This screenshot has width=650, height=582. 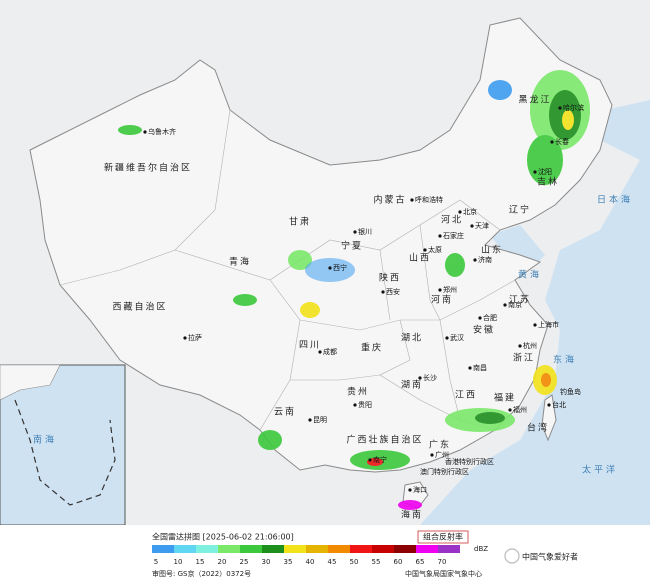 What do you see at coordinates (222, 562) in the screenshot?
I see `legend-value: 20` at bounding box center [222, 562].